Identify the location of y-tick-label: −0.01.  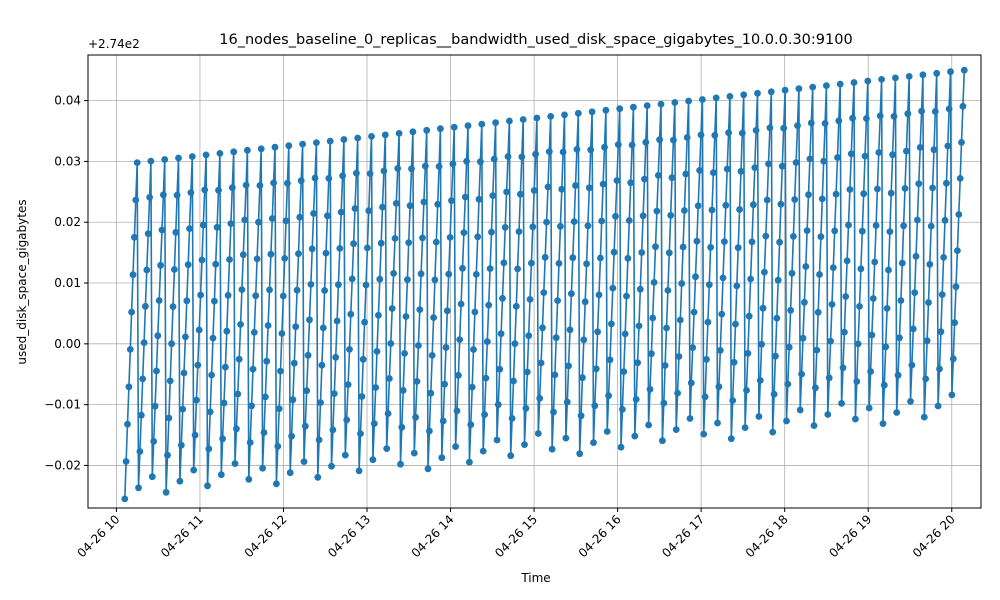
(62, 405).